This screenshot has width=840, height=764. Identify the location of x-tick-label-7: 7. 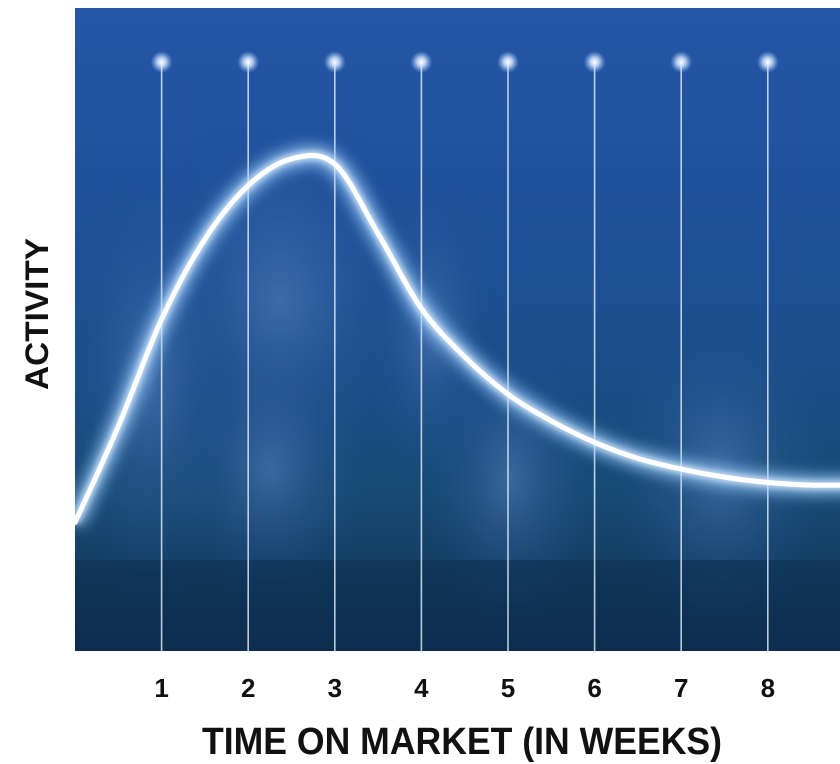
(681, 688).